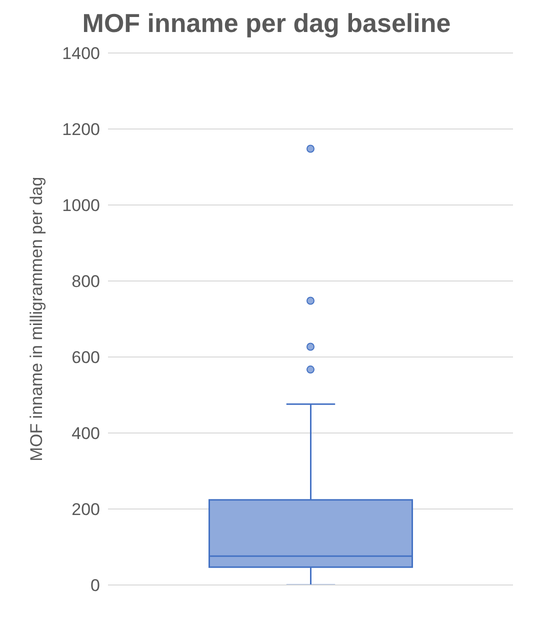  I want to click on y-tick-label: 400, so click(86, 434).